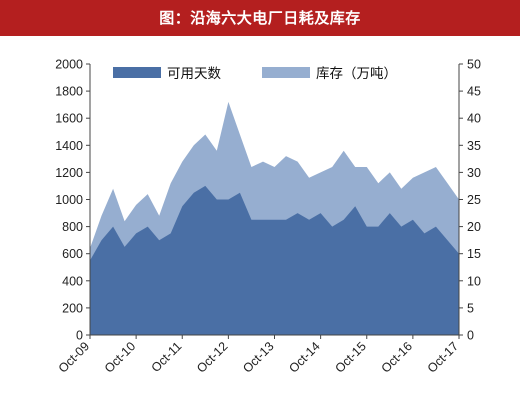  What do you see at coordinates (74, 357) in the screenshot?
I see `x-tick-label: Oct-09` at bounding box center [74, 357].